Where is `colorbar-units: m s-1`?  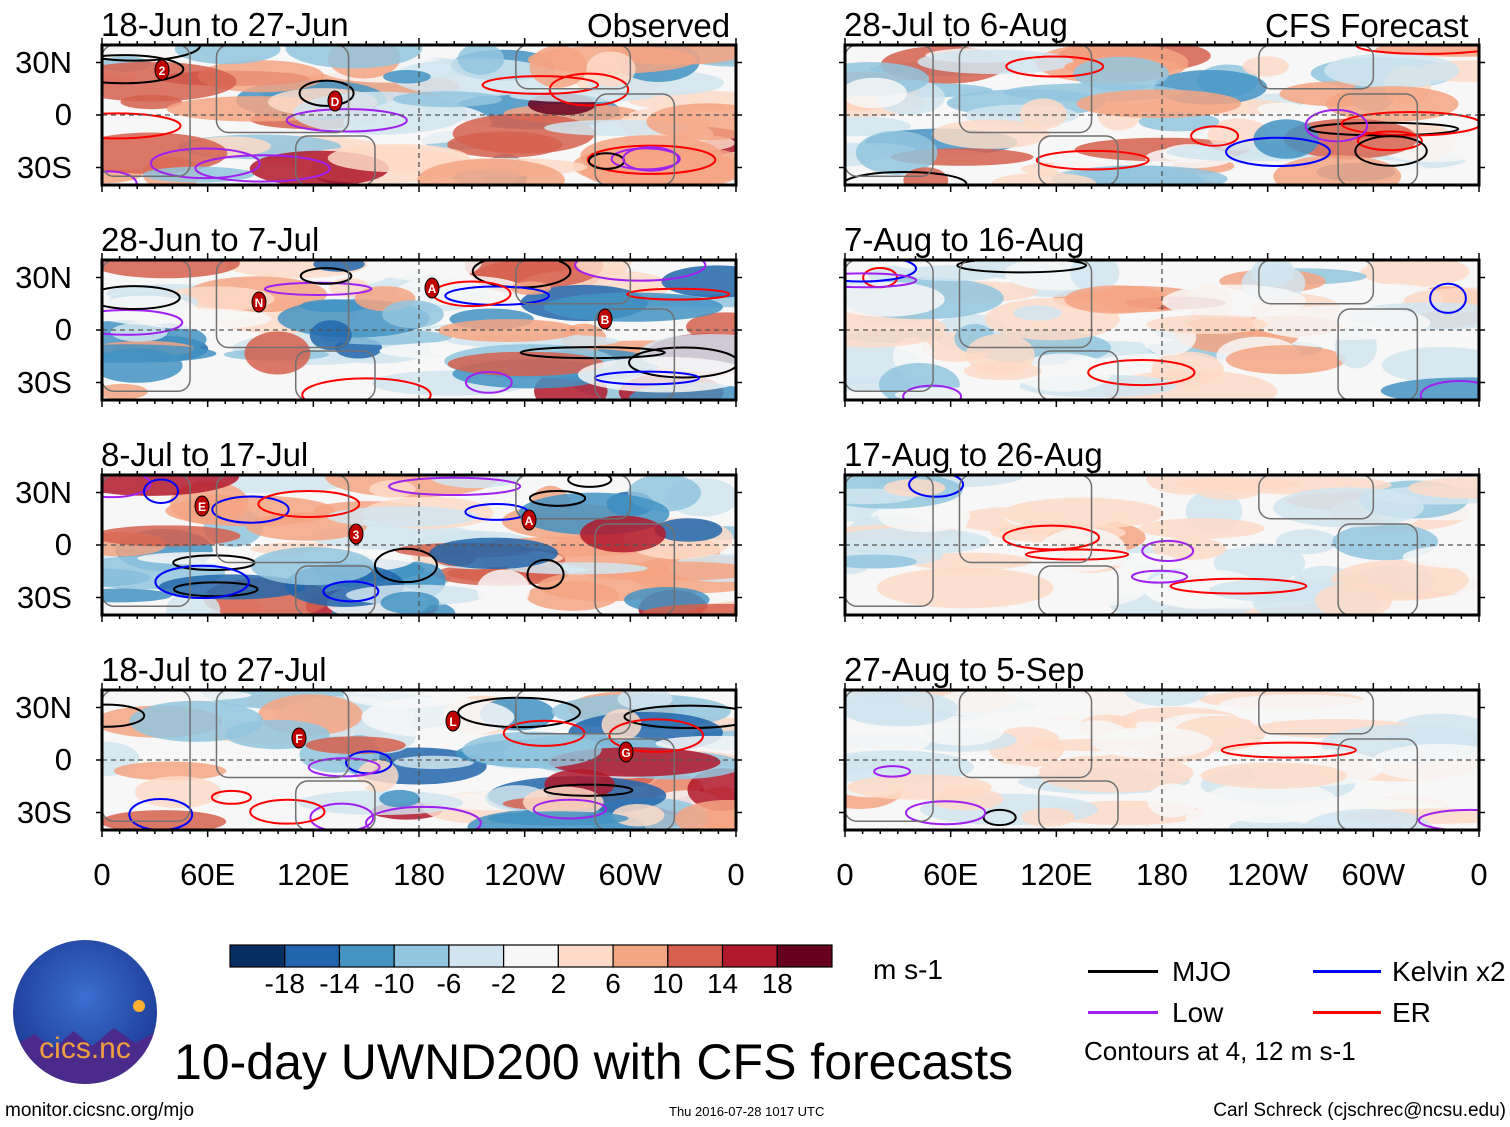 colorbar-units: m s-1 is located at coordinates (908, 969).